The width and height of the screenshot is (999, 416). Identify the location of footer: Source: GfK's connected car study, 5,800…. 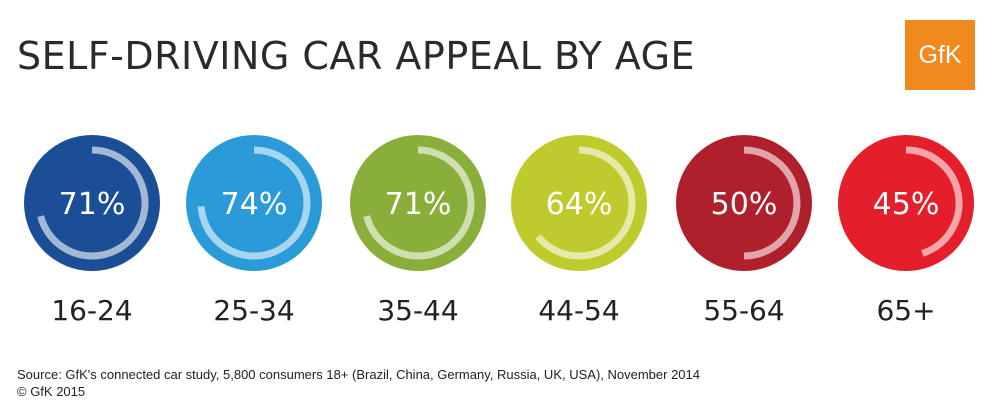
(358, 383).